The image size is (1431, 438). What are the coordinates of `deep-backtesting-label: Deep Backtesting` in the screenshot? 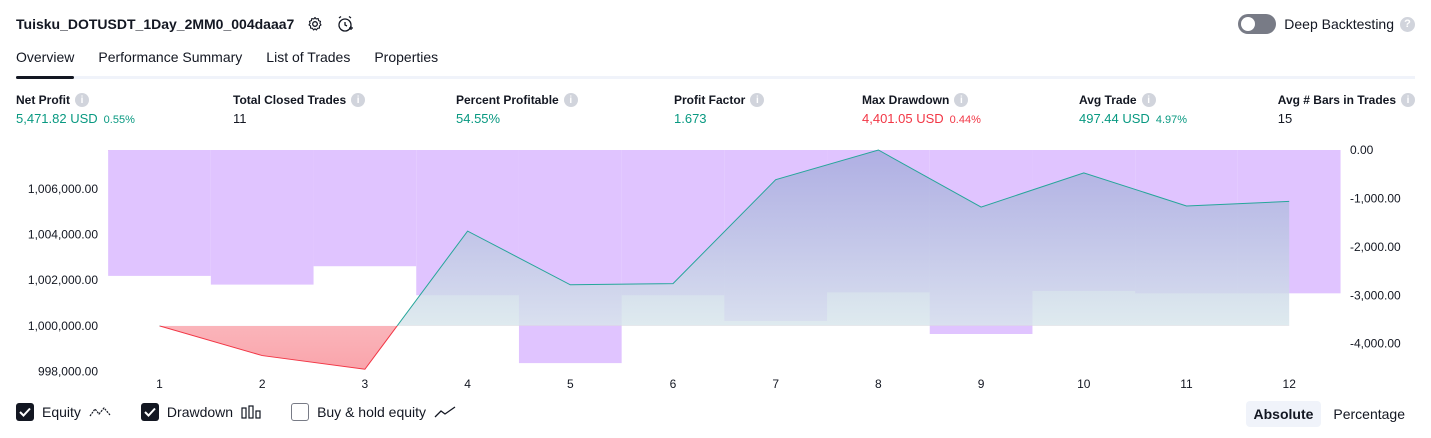 It's located at (1339, 24).